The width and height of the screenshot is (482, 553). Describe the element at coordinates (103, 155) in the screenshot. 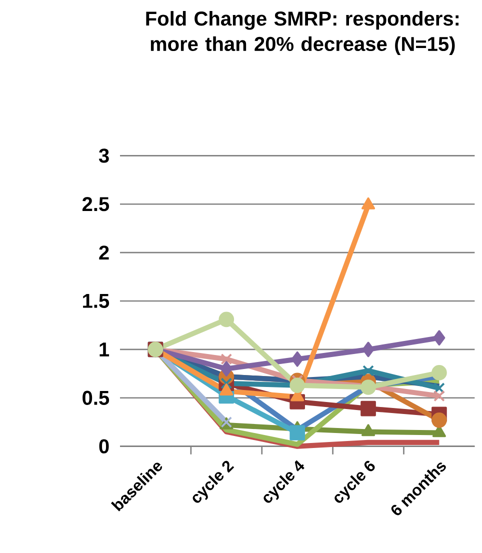

I see `y-tick-label: 3` at that location.